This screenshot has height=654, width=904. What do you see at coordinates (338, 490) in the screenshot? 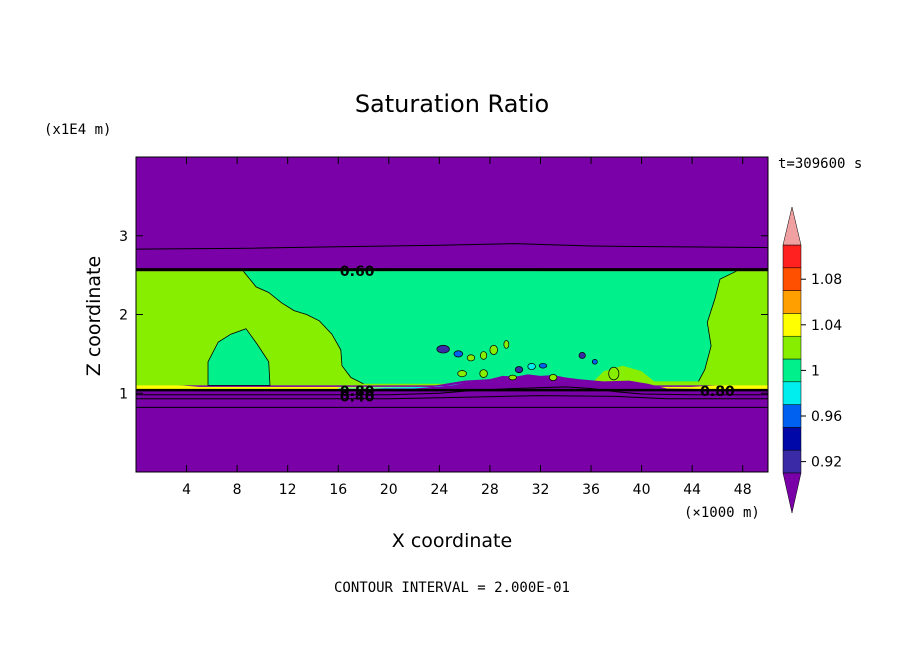
I see `x-tick-label: 16` at bounding box center [338, 490].